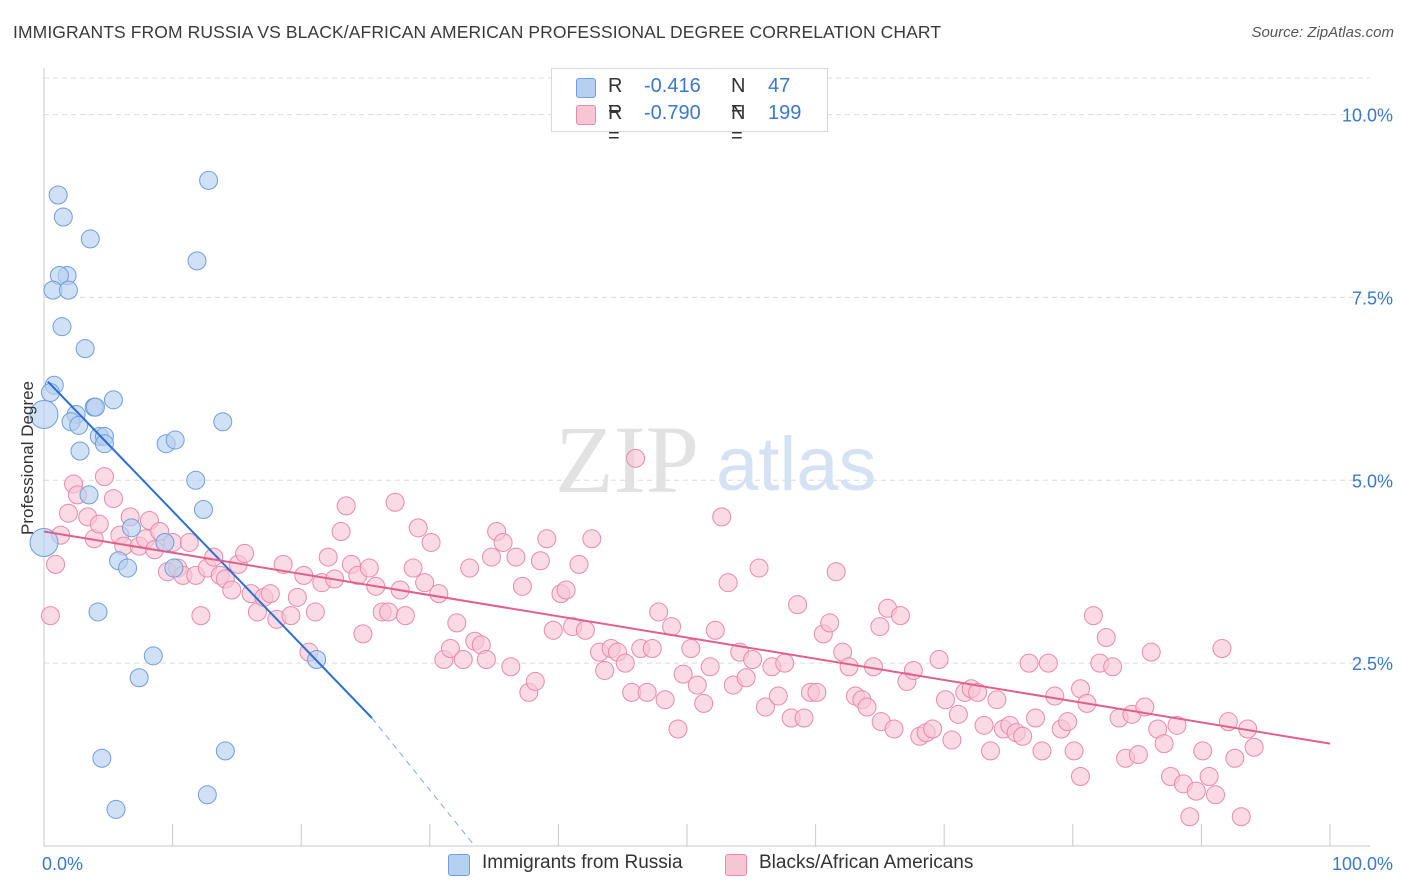 This screenshot has height=892, width=1406. What do you see at coordinates (423, 782) in the screenshot?
I see `trend-line-russia-extension` at bounding box center [423, 782].